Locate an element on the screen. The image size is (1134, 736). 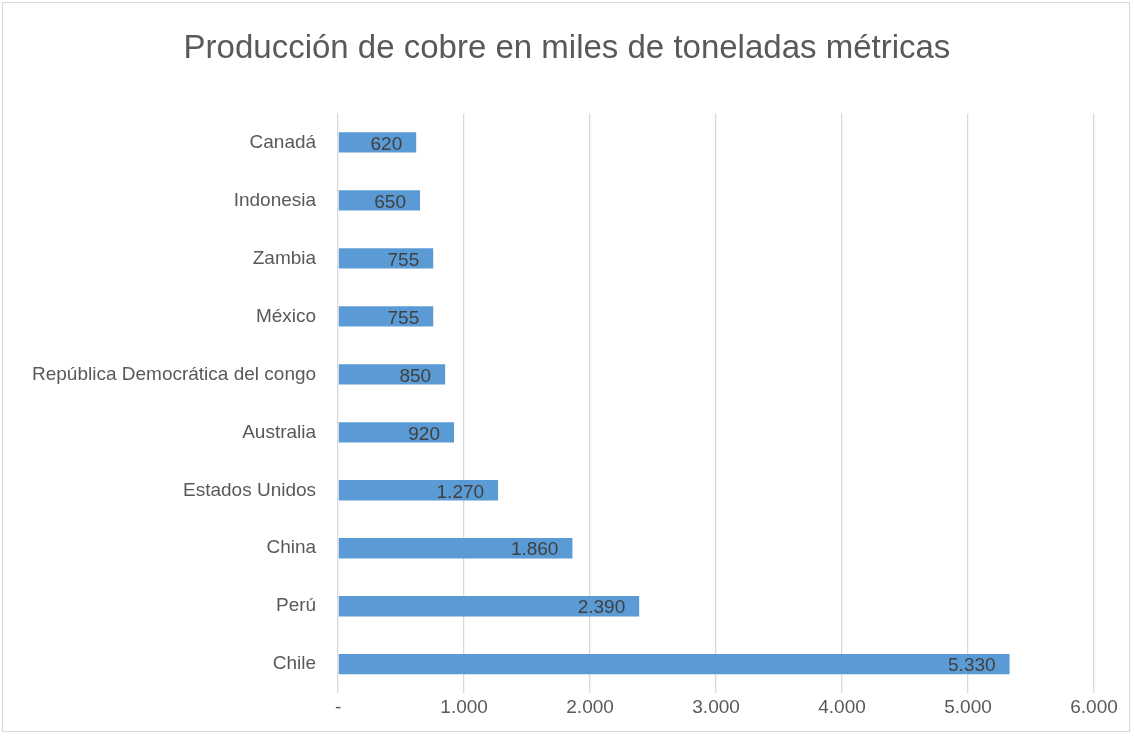
y-tick-label: Chile is located at coordinates (294, 663).